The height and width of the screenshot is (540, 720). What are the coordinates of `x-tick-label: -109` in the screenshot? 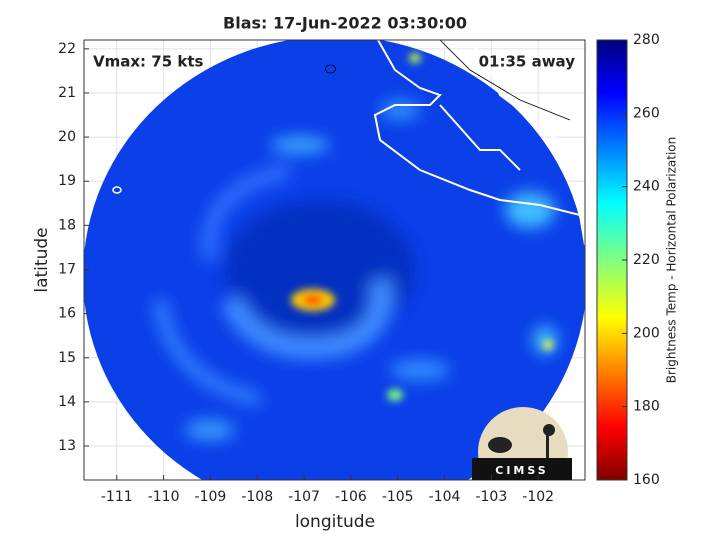 It's located at (211, 497).